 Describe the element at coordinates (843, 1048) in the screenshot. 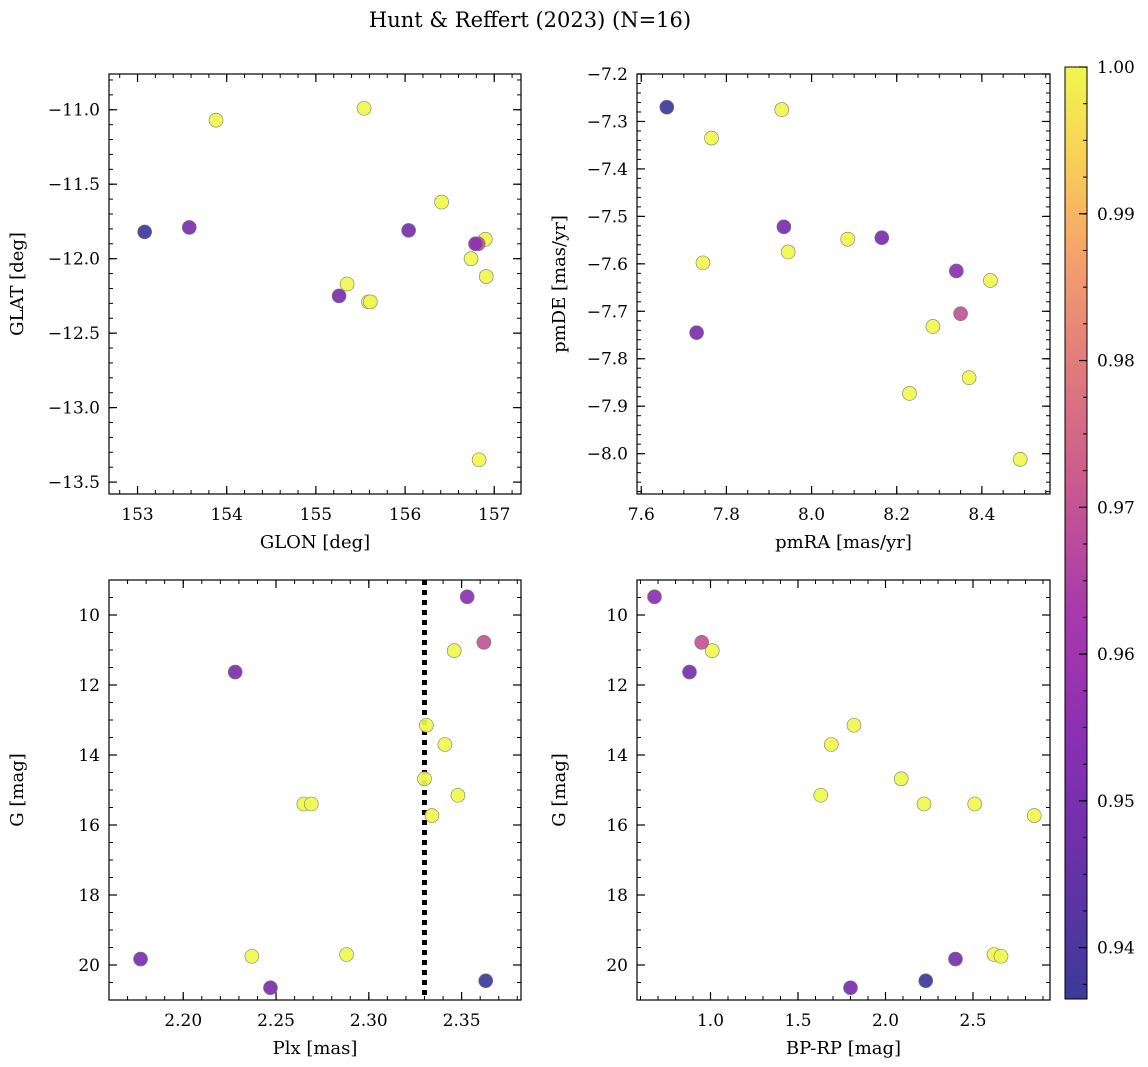

I see `x-axis-label: BP-RP [mag]` at that location.